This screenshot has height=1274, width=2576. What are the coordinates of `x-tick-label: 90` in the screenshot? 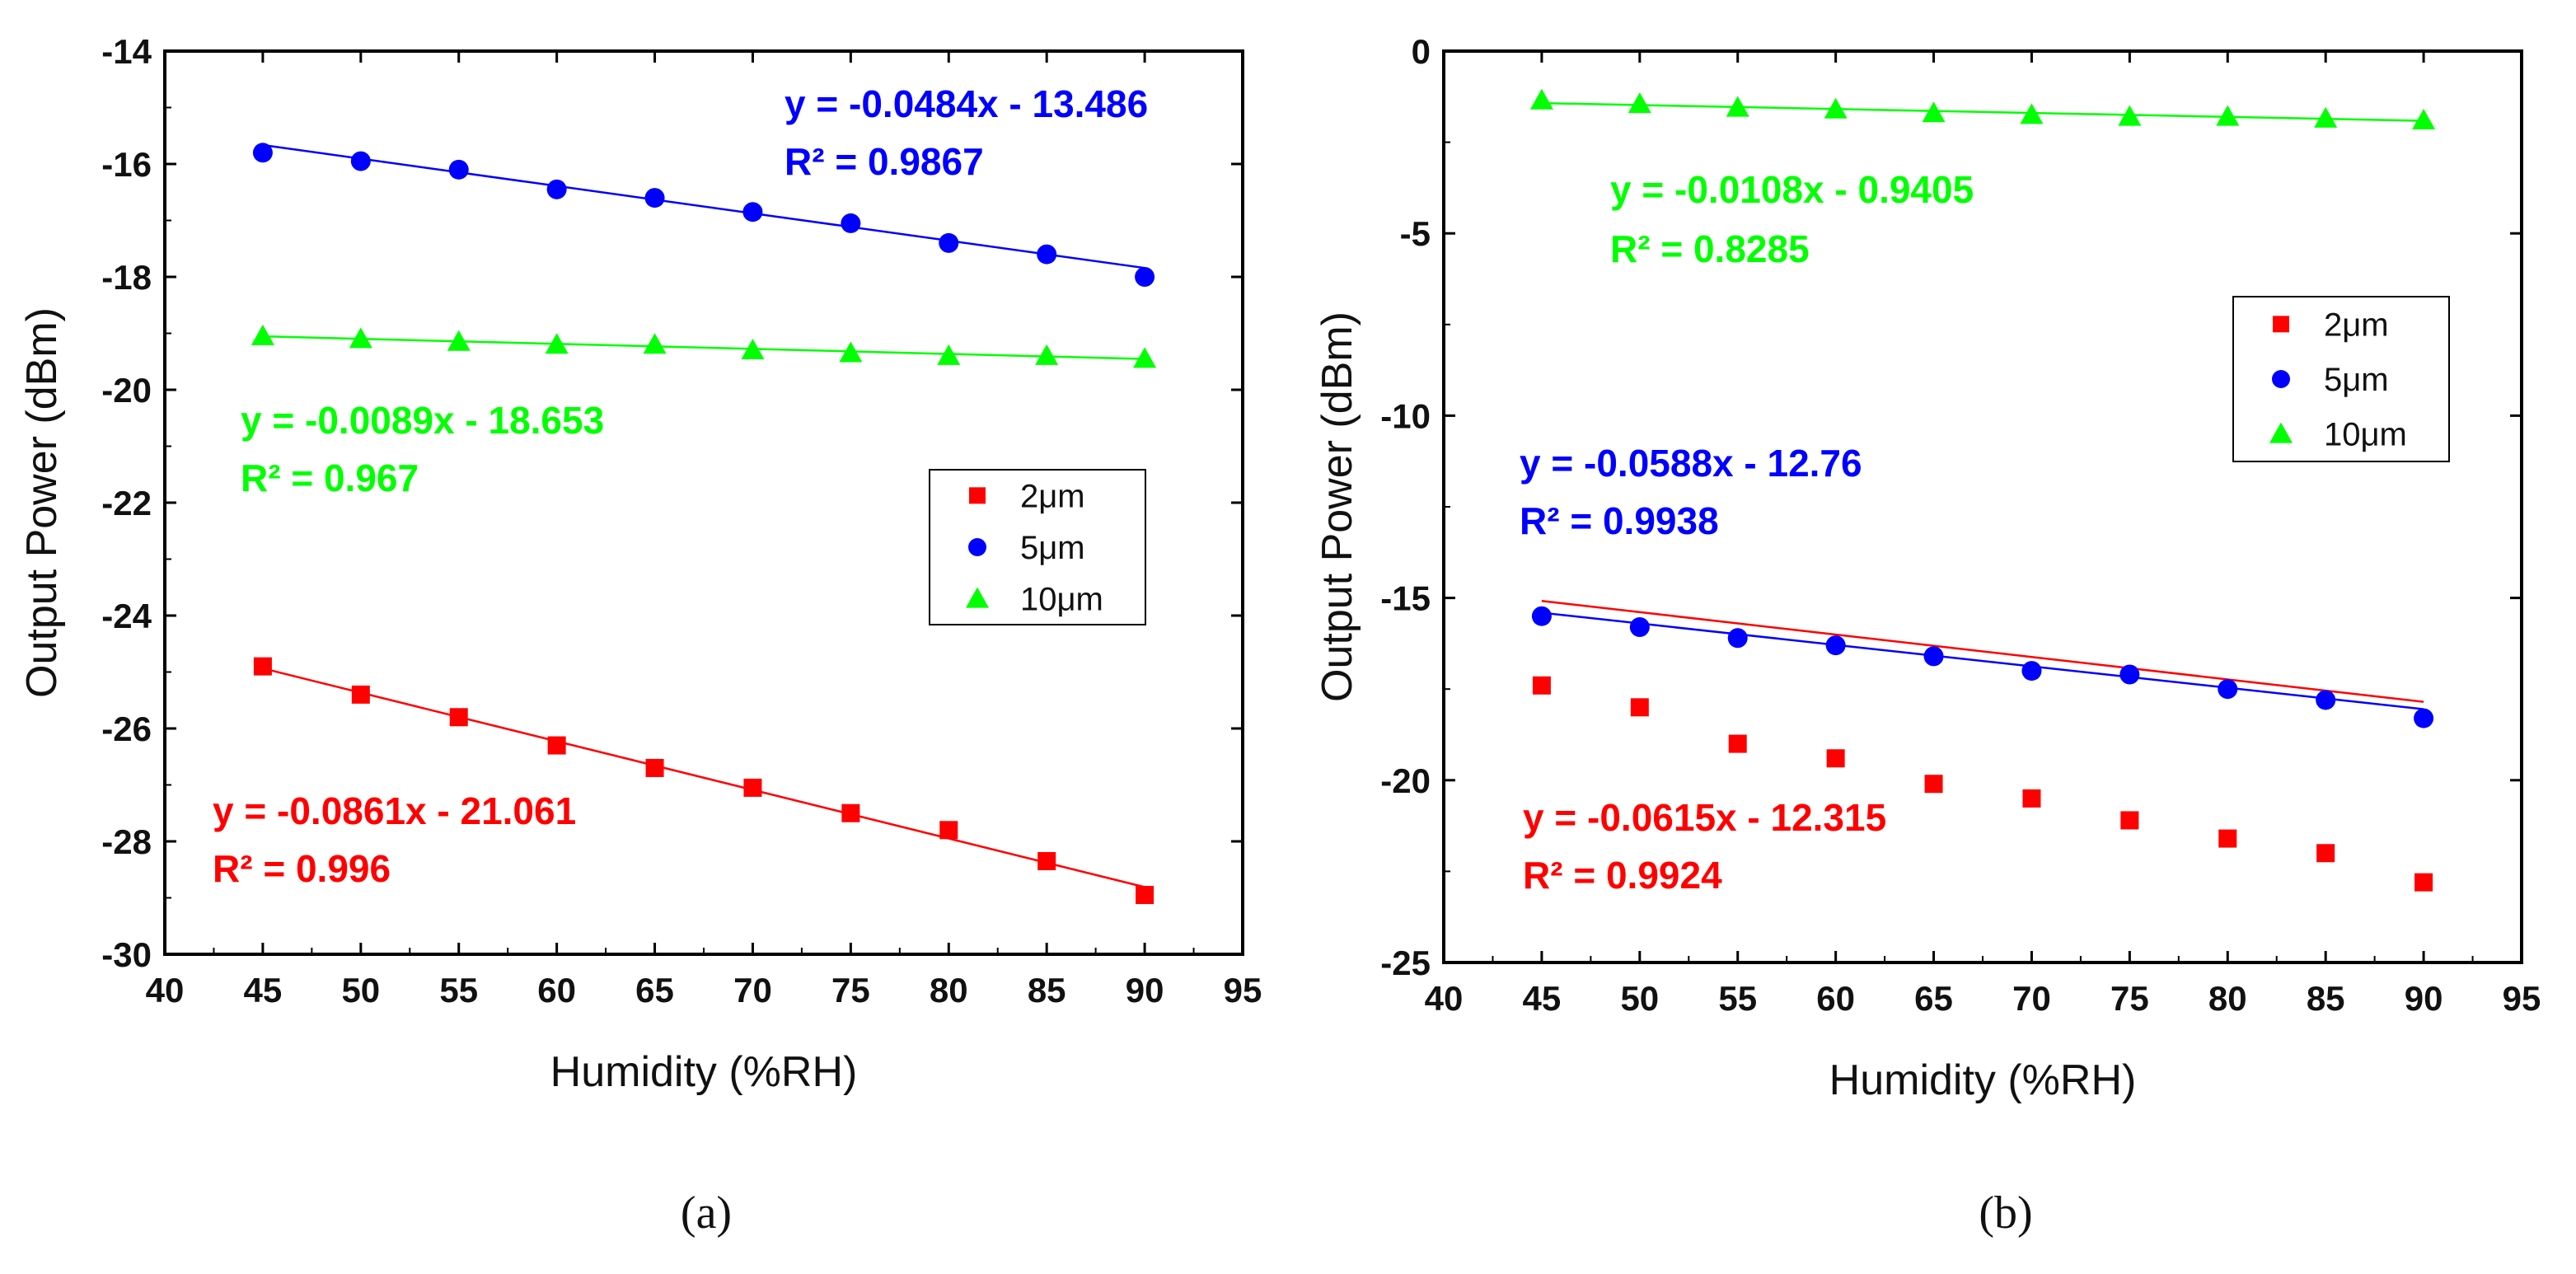 It's located at (2424, 999).